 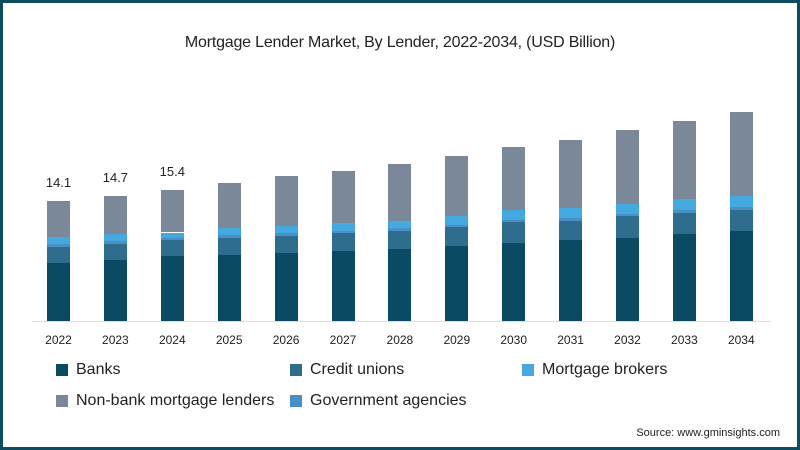 I want to click on x-tick-label: 2032, so click(x=627, y=340).